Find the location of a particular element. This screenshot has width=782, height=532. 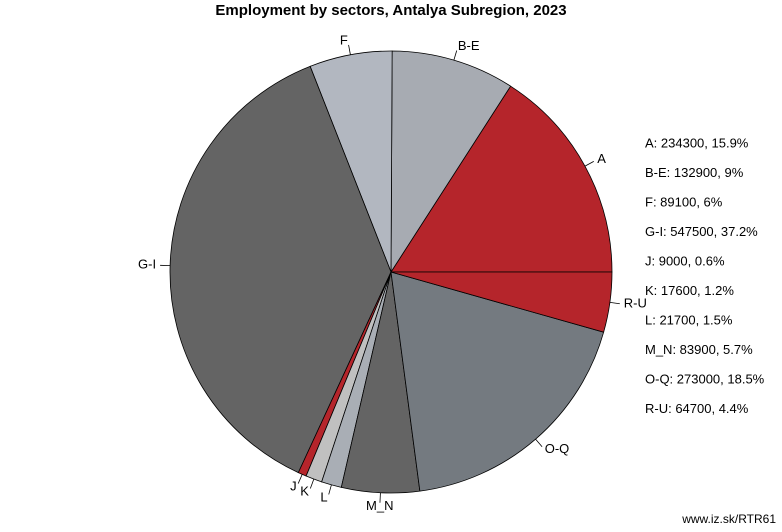

legend-entry: J: 9000, 0.6% is located at coordinates (685, 260).